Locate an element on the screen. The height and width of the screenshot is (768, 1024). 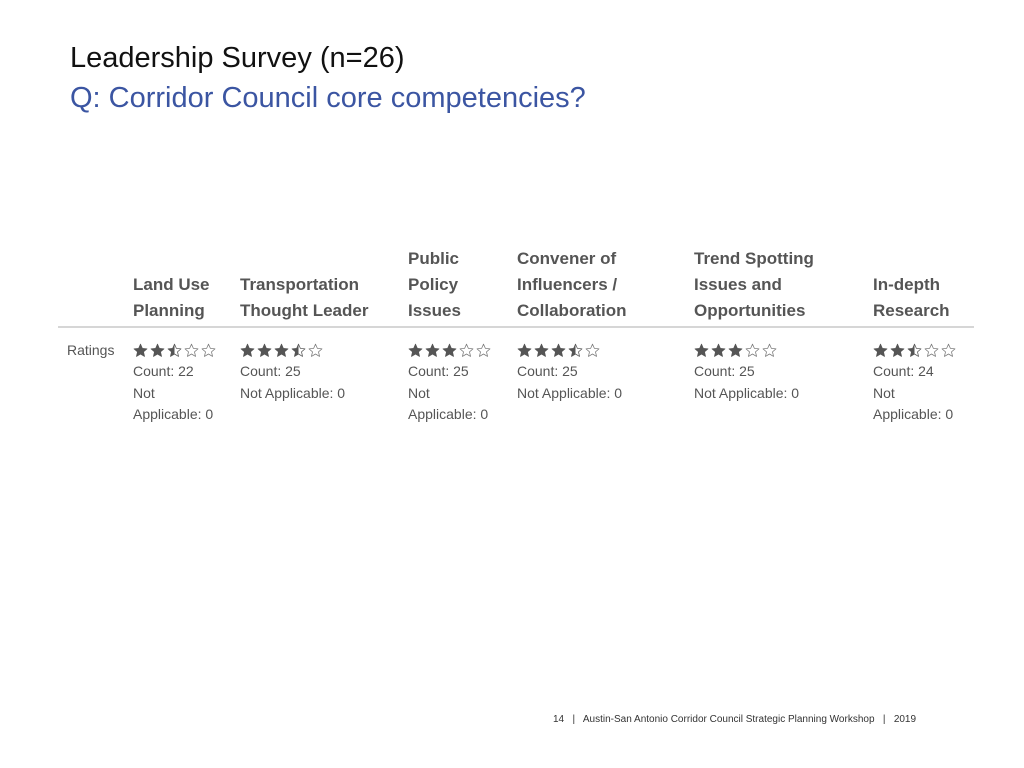
header-divider is located at coordinates (516, 327).